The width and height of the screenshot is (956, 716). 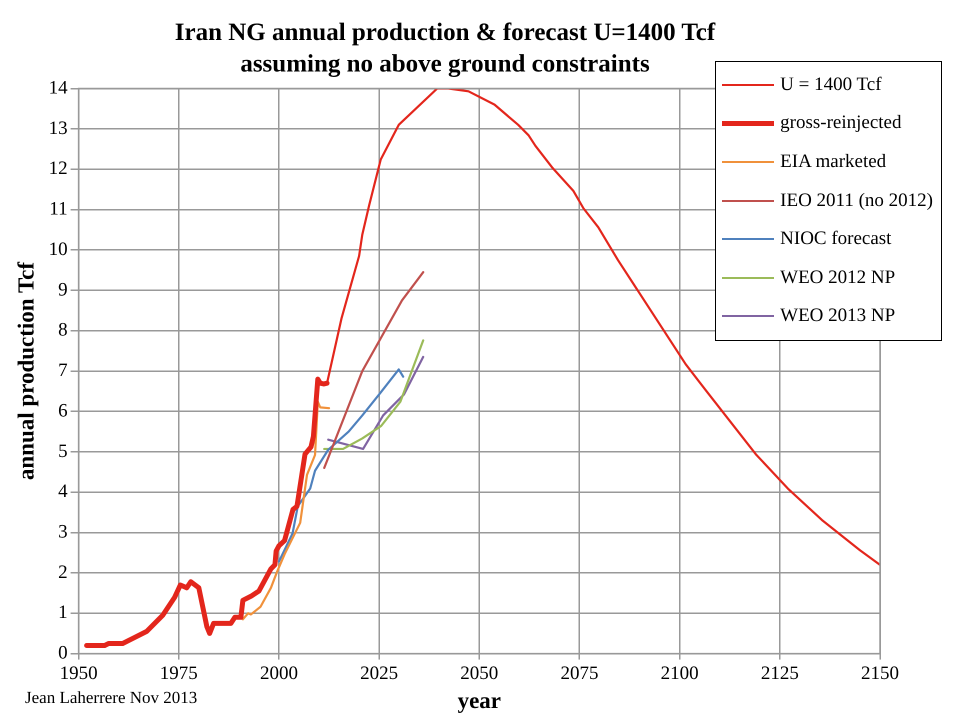 What do you see at coordinates (679, 673) in the screenshot?
I see `x-tick-label: 2100` at bounding box center [679, 673].